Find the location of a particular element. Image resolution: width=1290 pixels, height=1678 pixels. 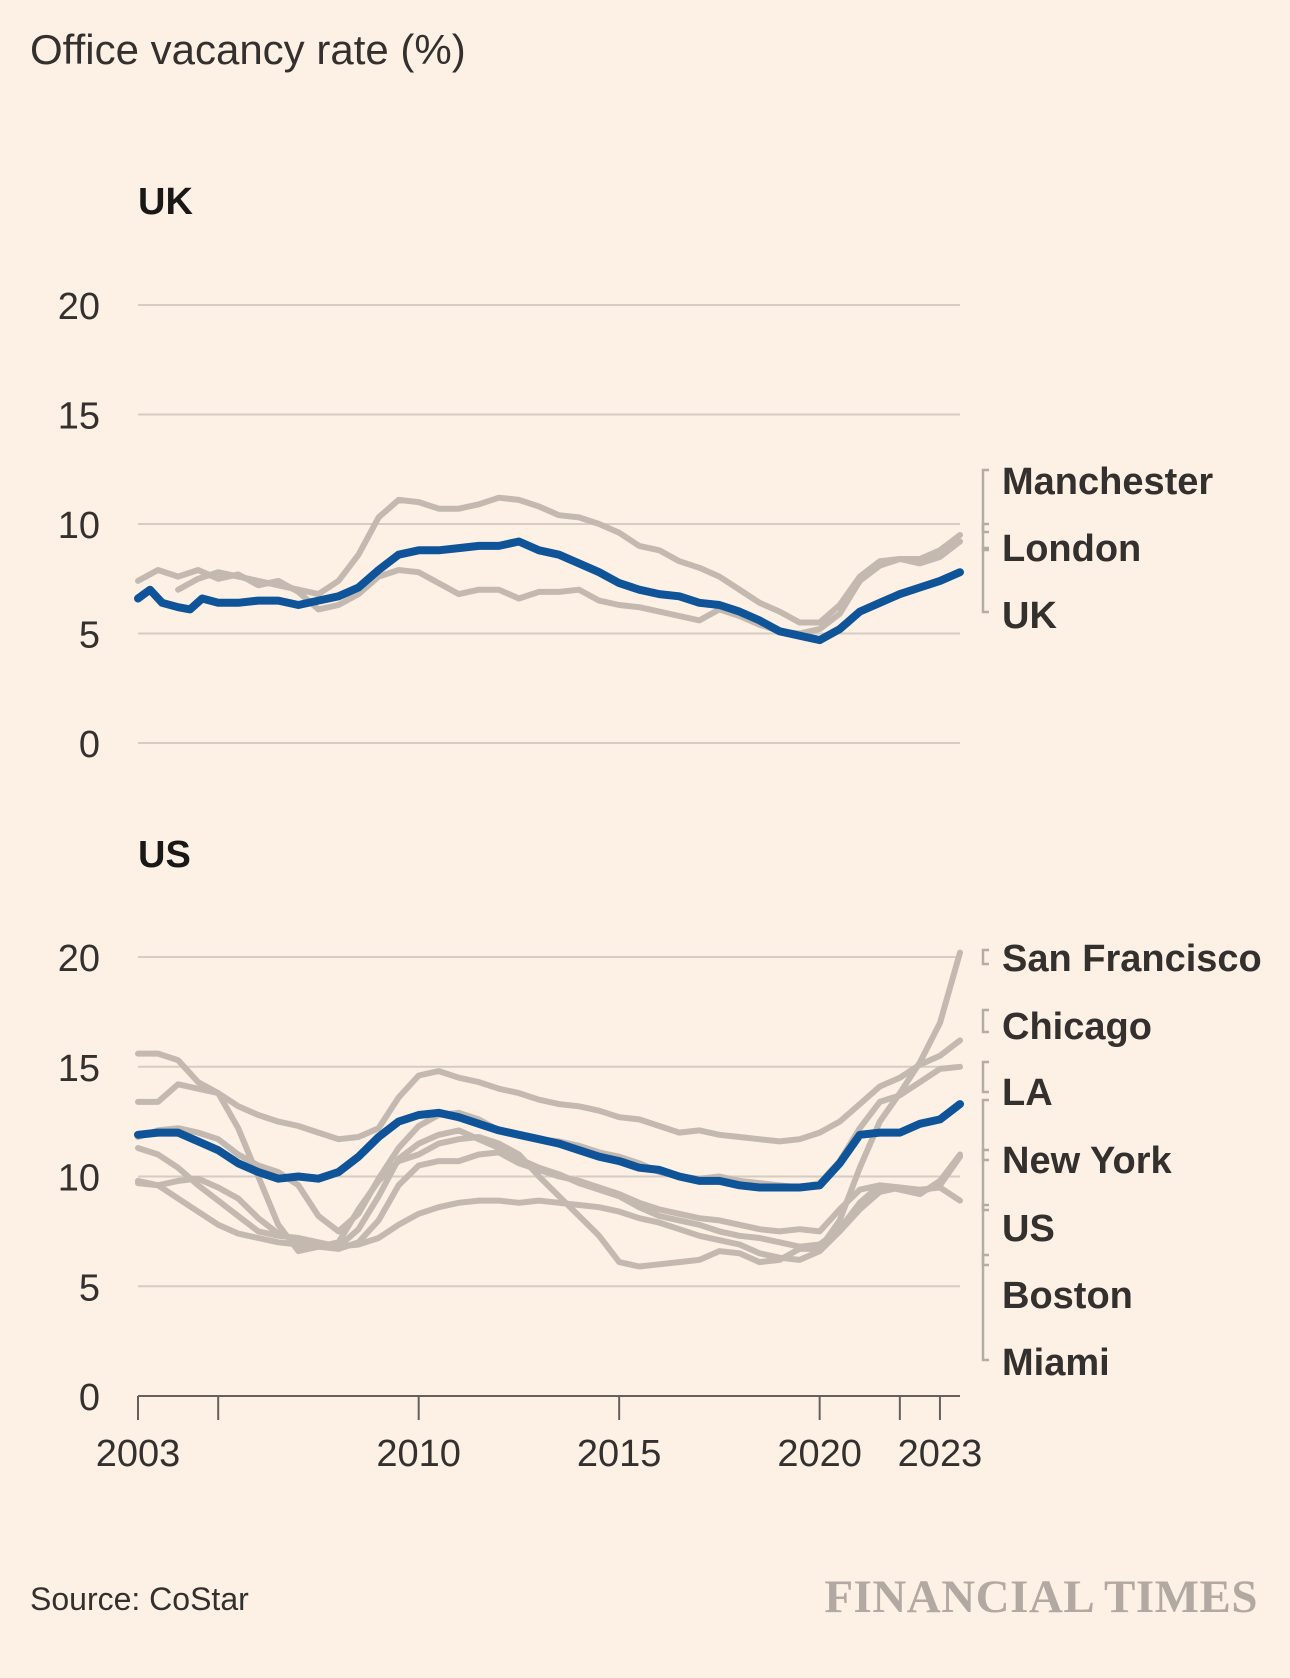

uk-series-london-line is located at coordinates (549, 587).